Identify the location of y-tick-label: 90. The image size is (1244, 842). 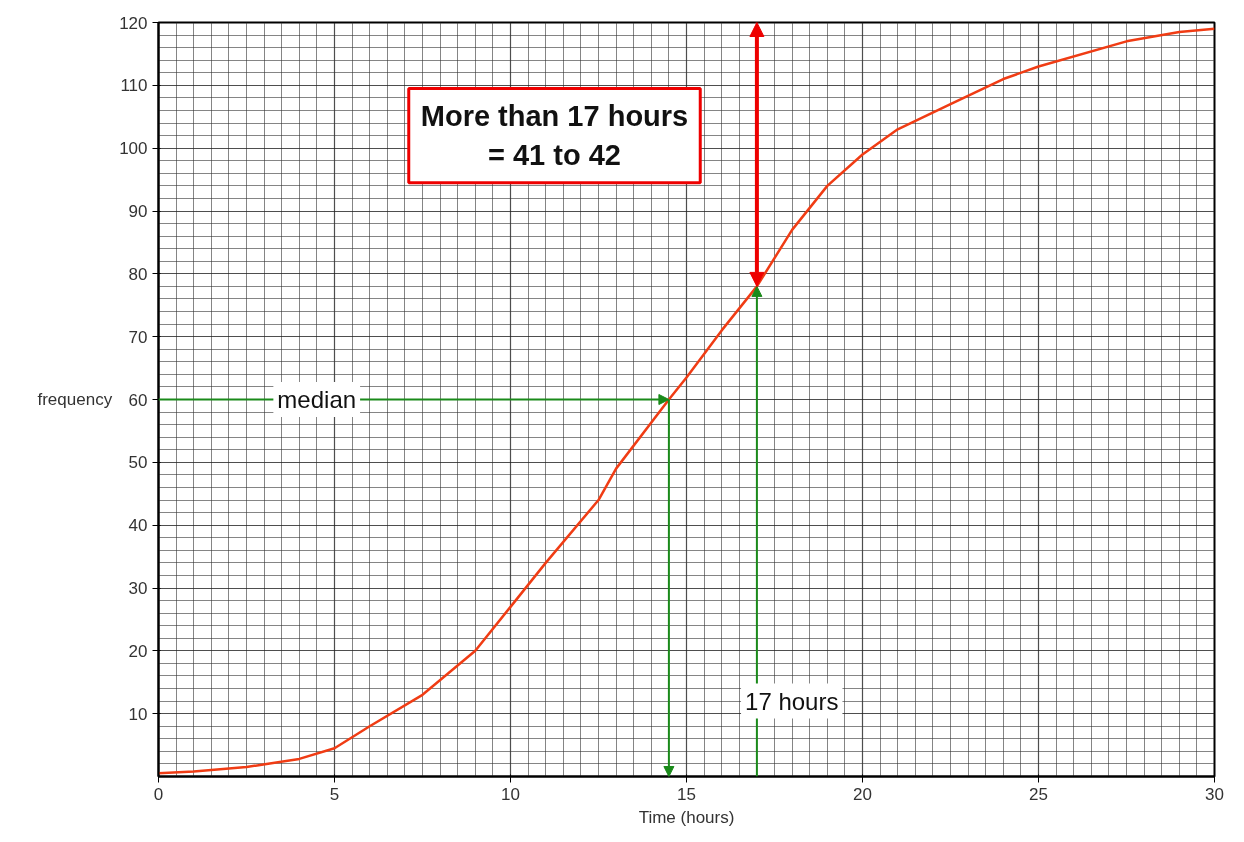
(138, 211).